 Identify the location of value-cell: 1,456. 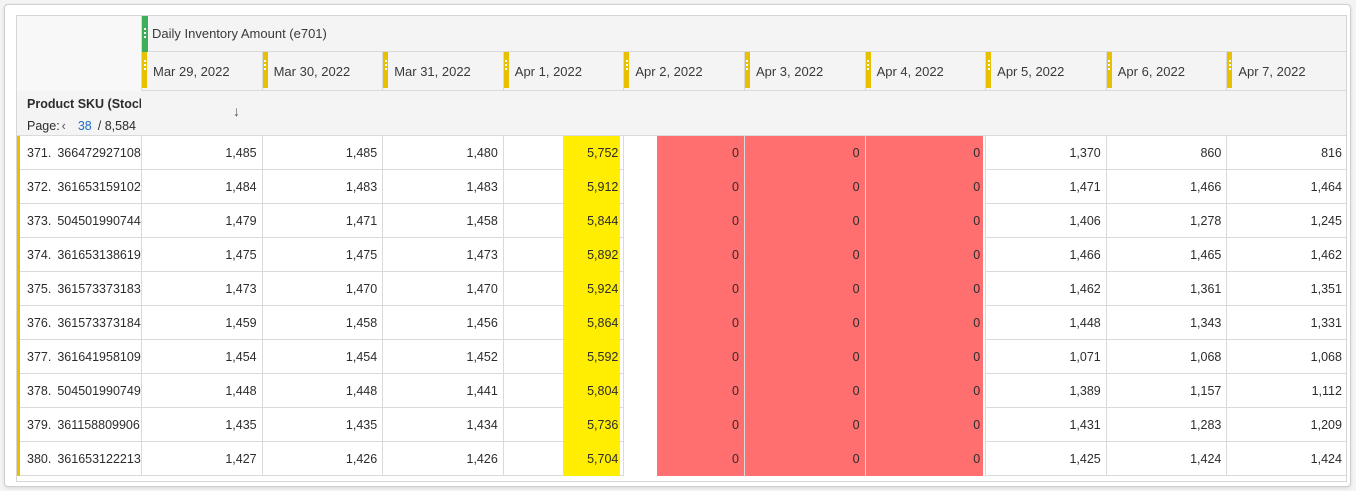
(443, 323).